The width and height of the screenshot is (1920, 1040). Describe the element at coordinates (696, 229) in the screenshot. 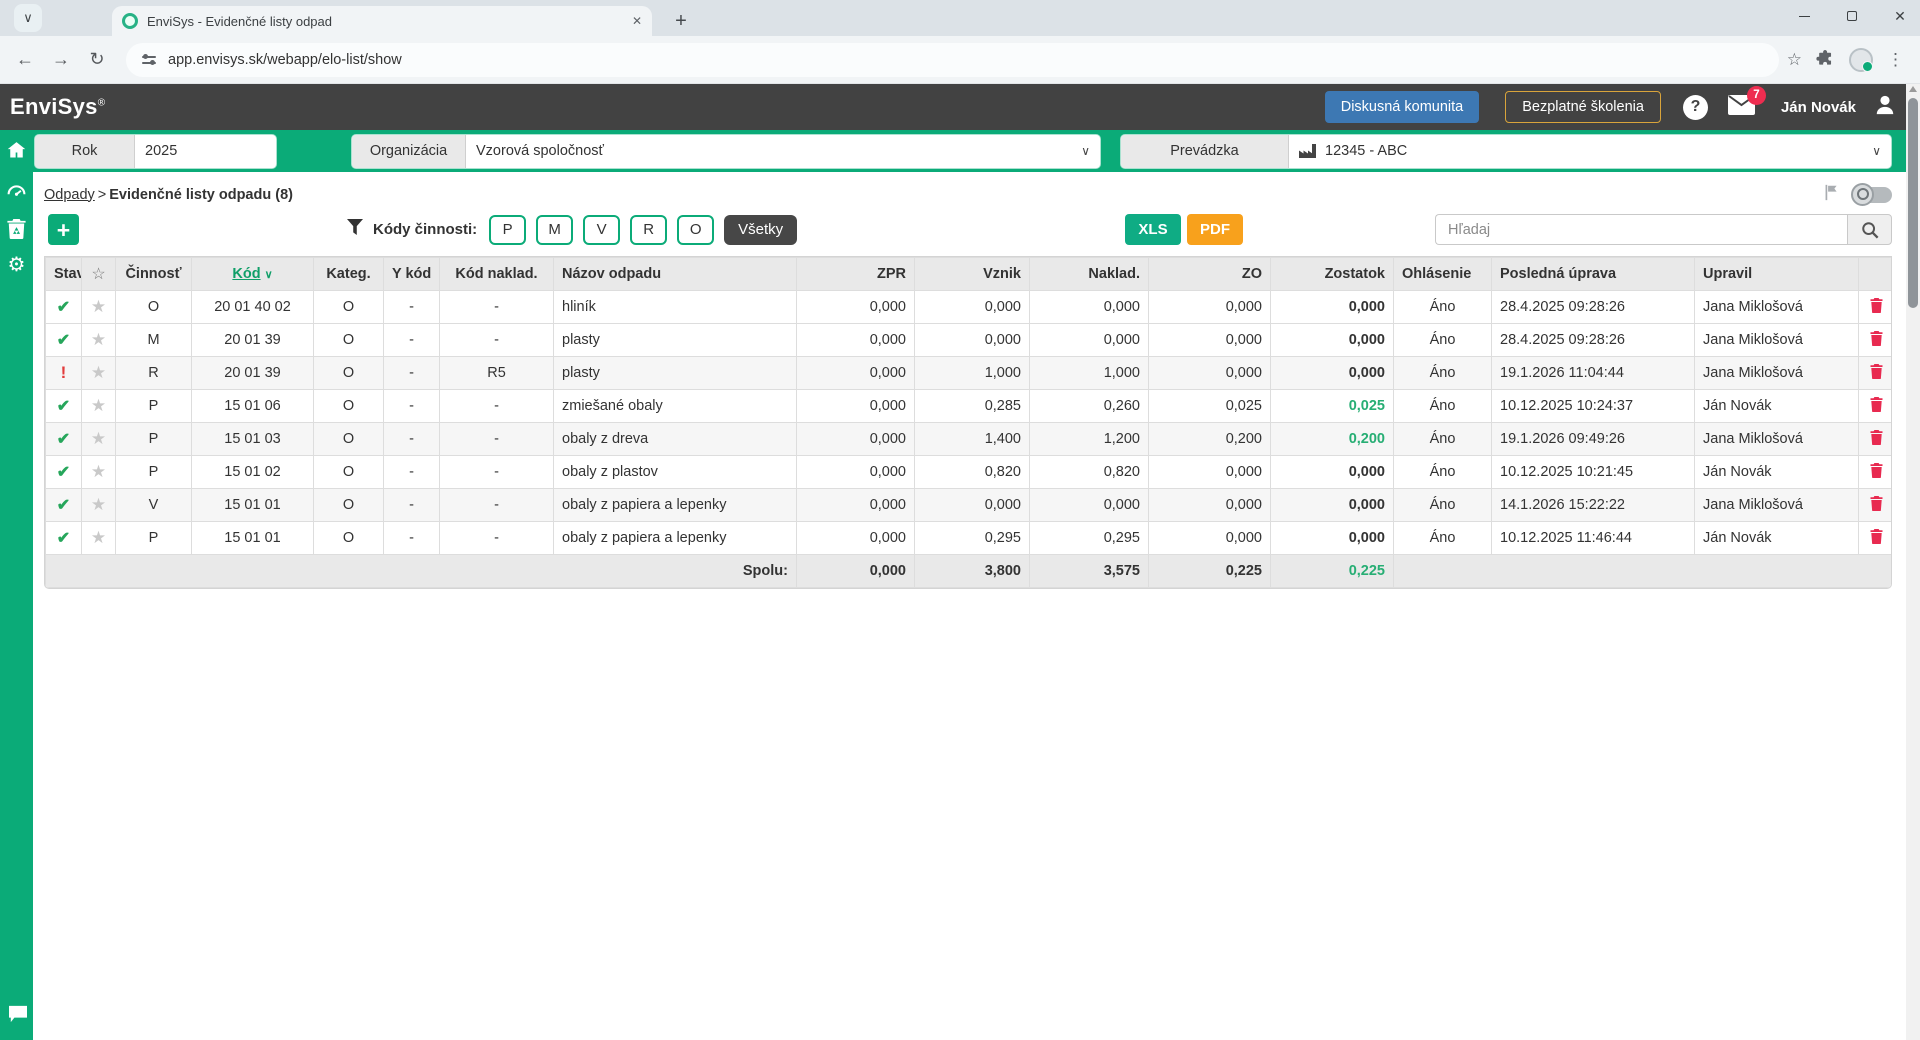

I see `code-button-o: O` at that location.